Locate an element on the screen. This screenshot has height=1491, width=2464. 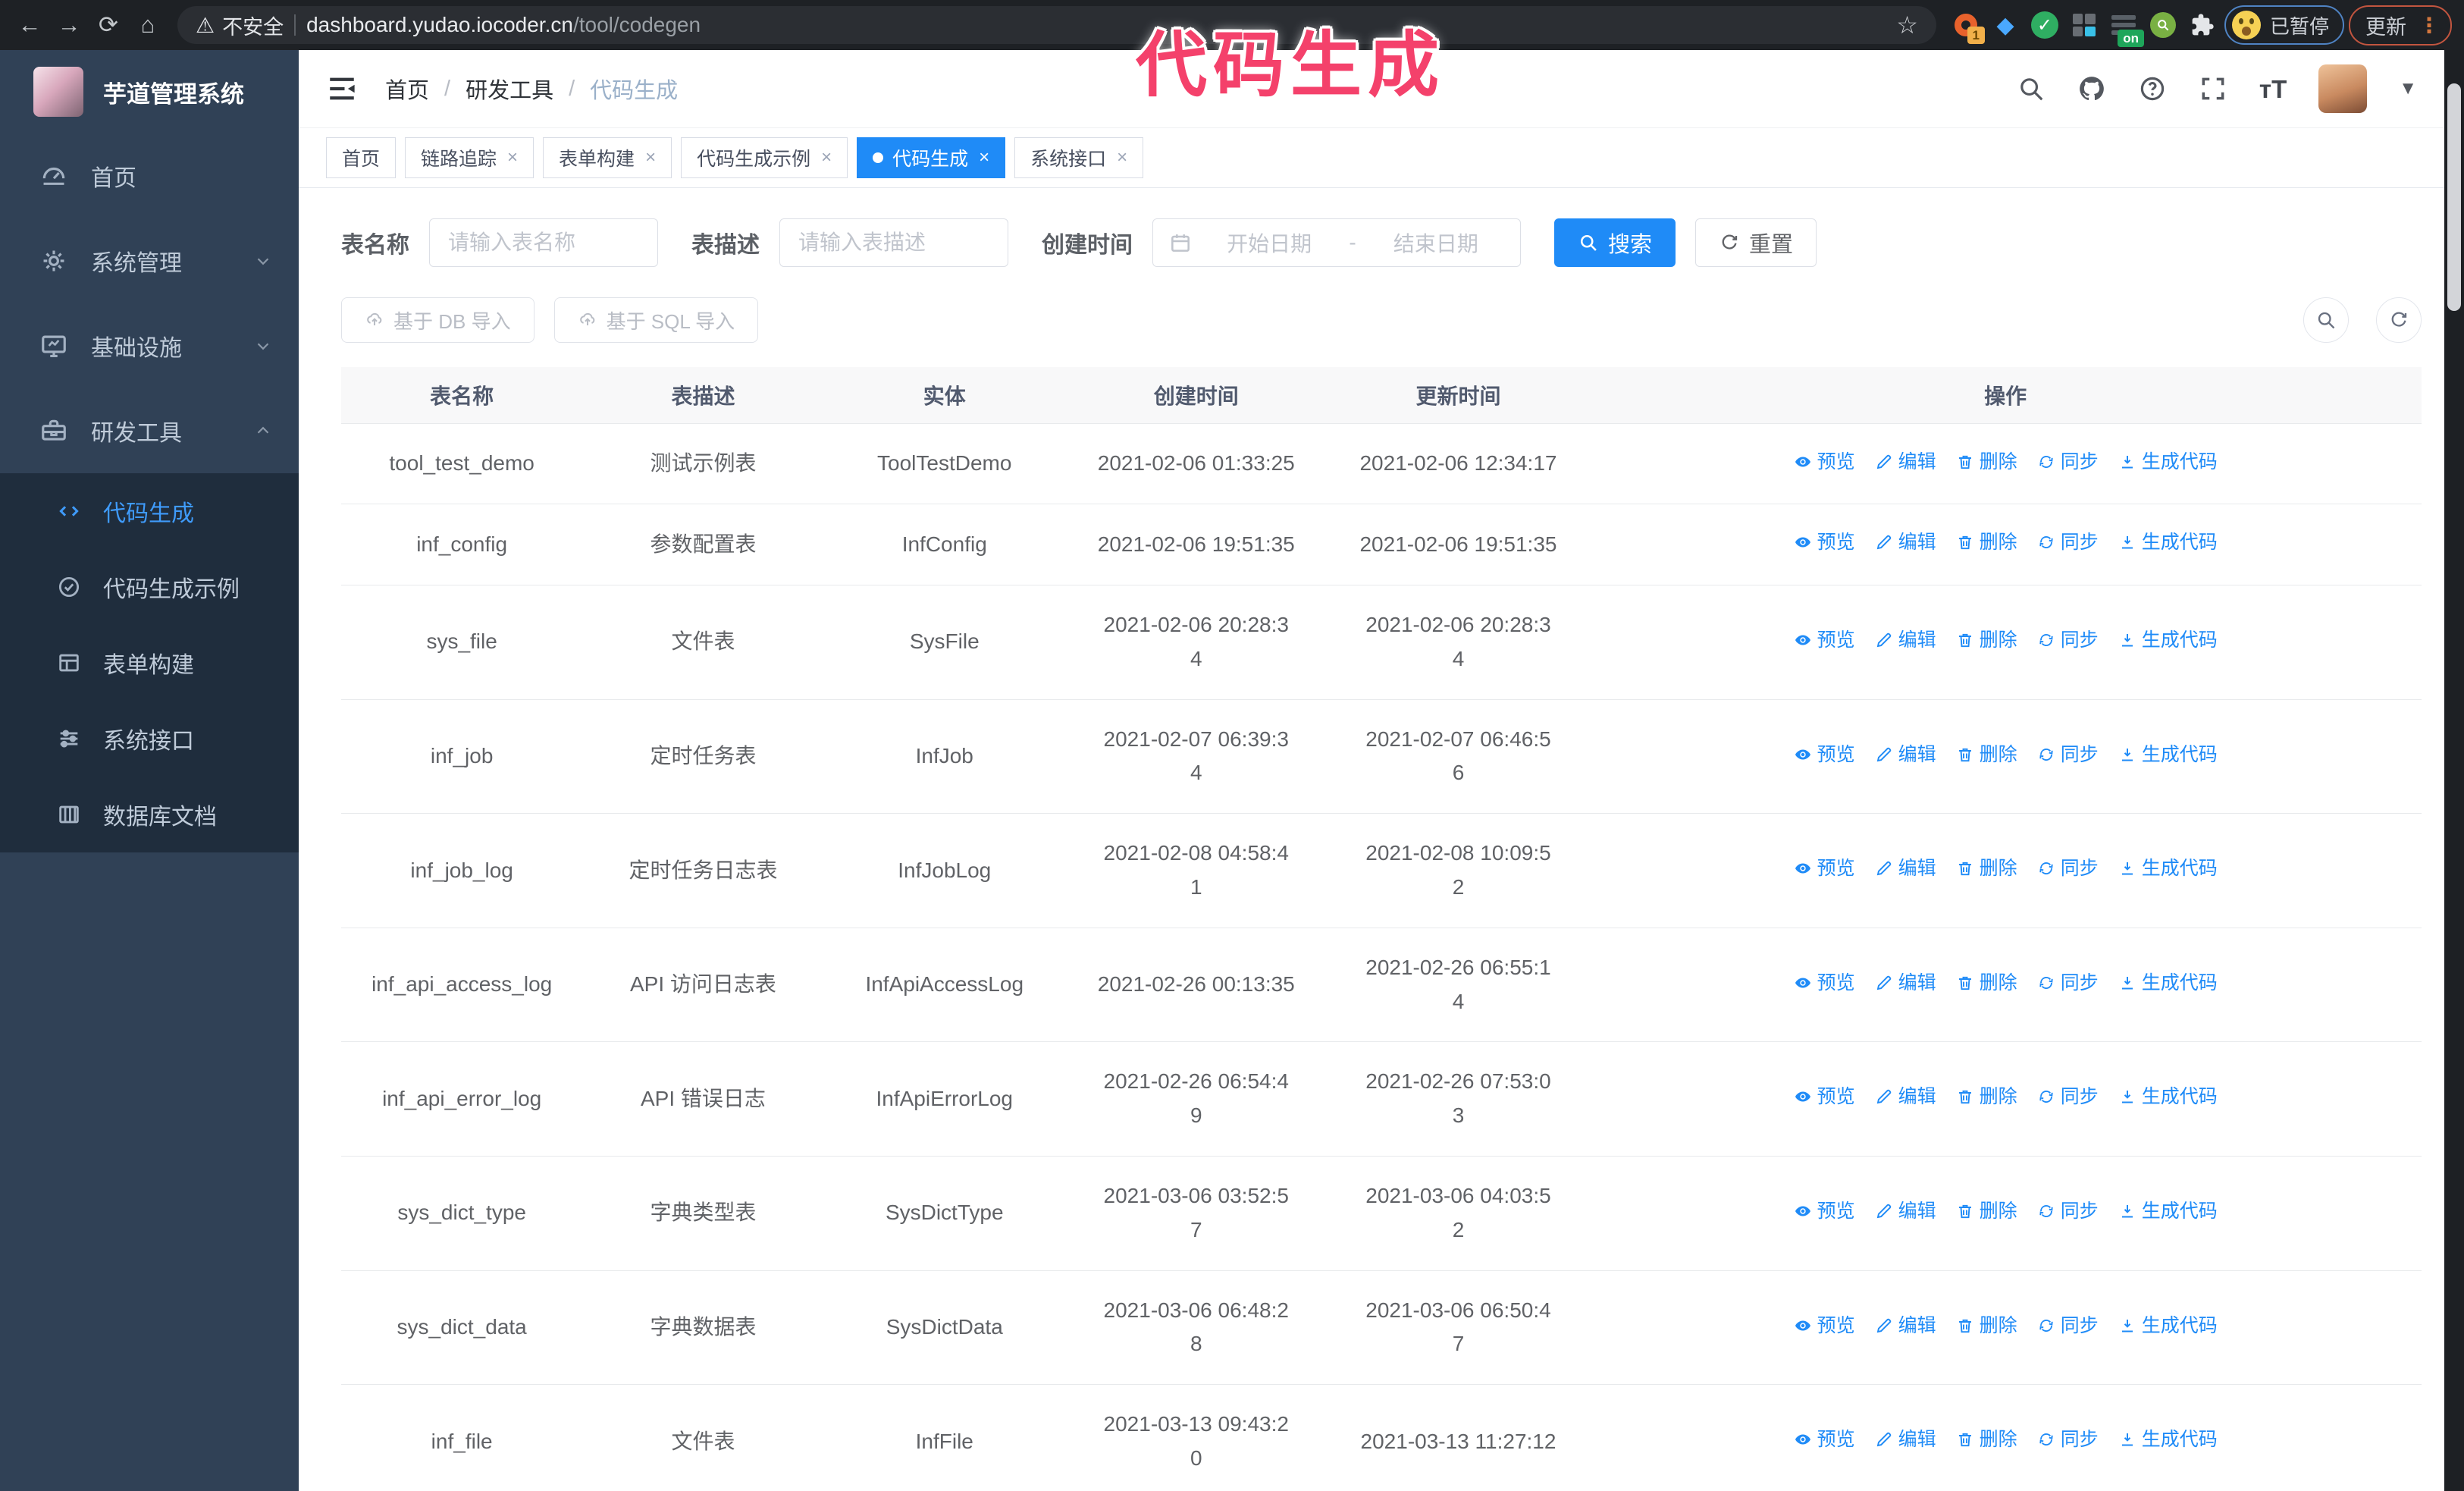
start-date-placeholder: 开始日期 is located at coordinates (1270, 244).